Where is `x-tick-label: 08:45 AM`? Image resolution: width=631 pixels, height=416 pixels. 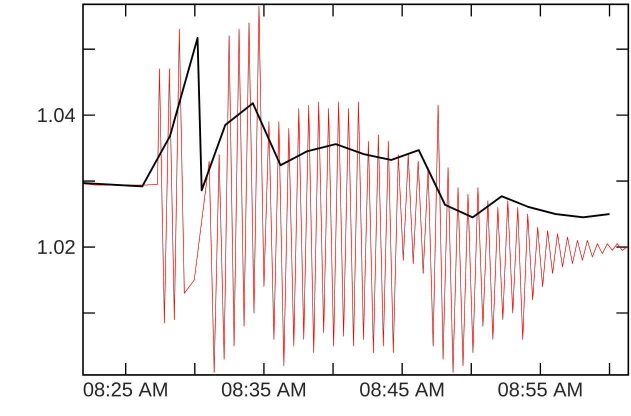
x-tick-label: 08:45 AM is located at coordinates (402, 389).